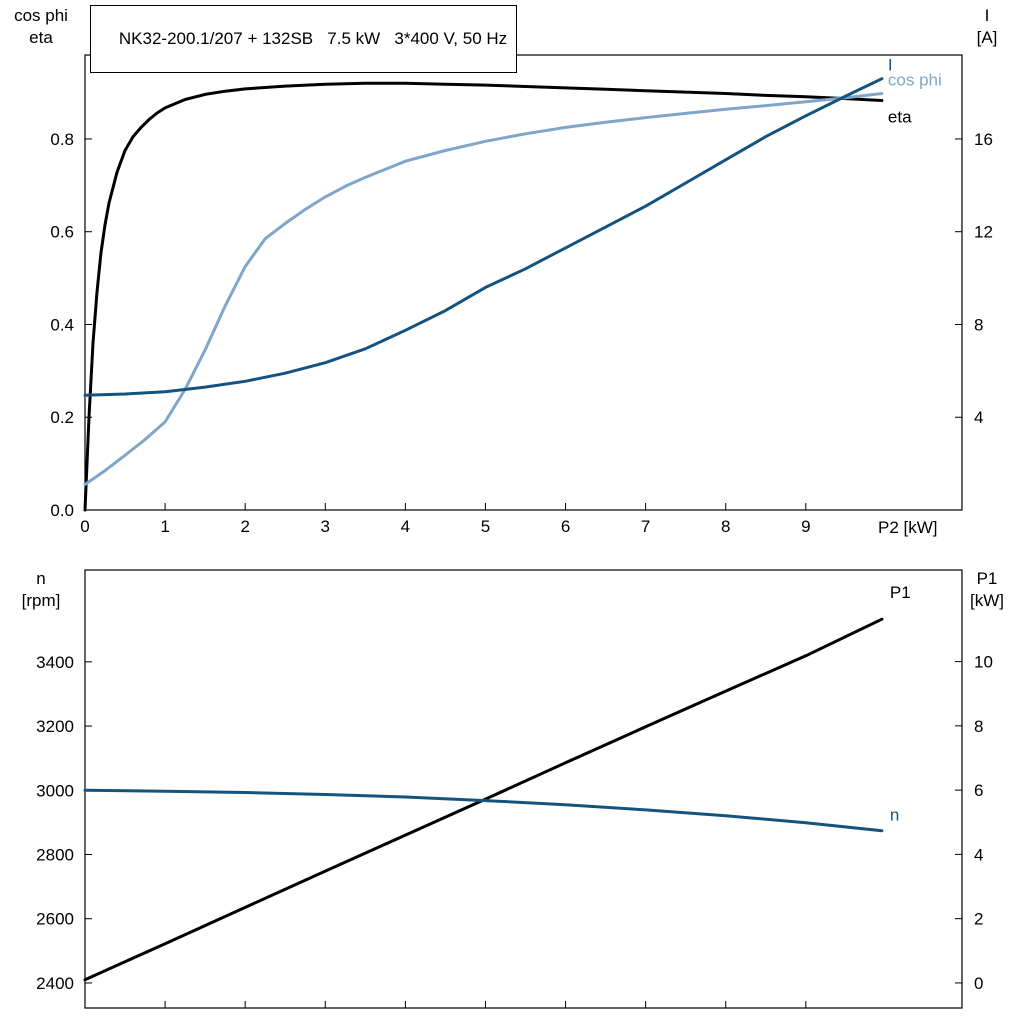  Describe the element at coordinates (55, 983) in the screenshot. I see `y-left-tick-label: 2400` at that location.